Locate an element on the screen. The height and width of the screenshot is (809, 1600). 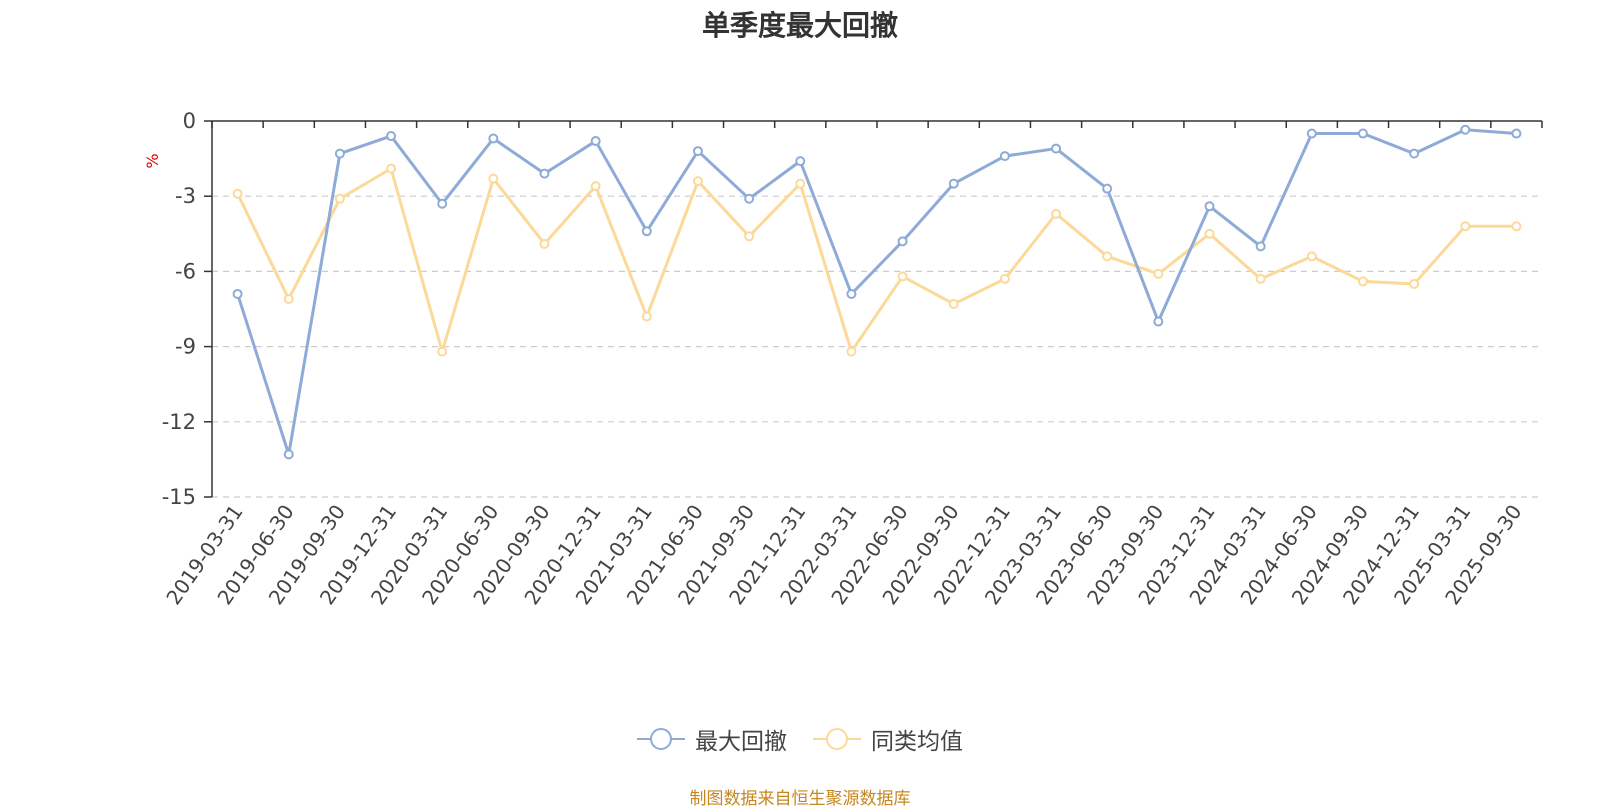
y-tick-label: 0 is located at coordinates (189, 121).